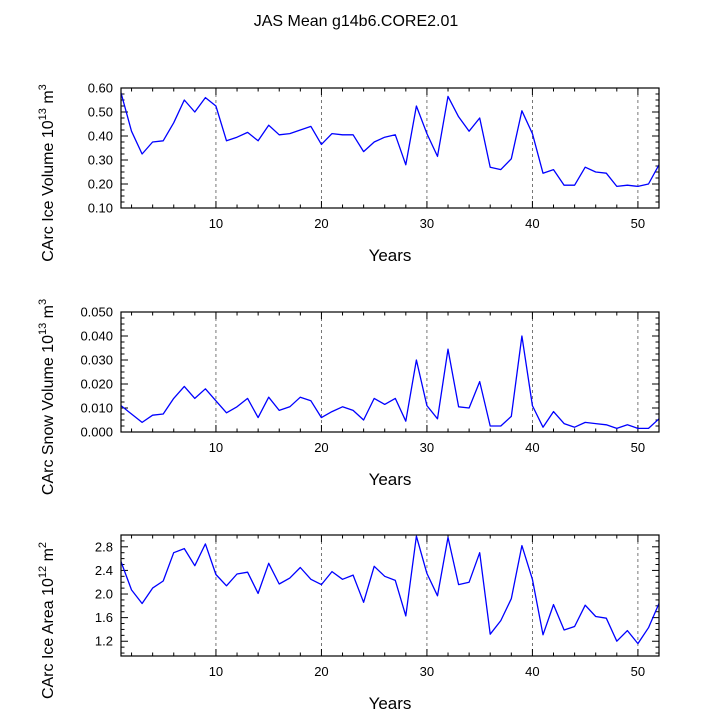 Image resolution: width=713 pixels, height=715 pixels. I want to click on y-tick-label: 2.4, so click(104, 570).